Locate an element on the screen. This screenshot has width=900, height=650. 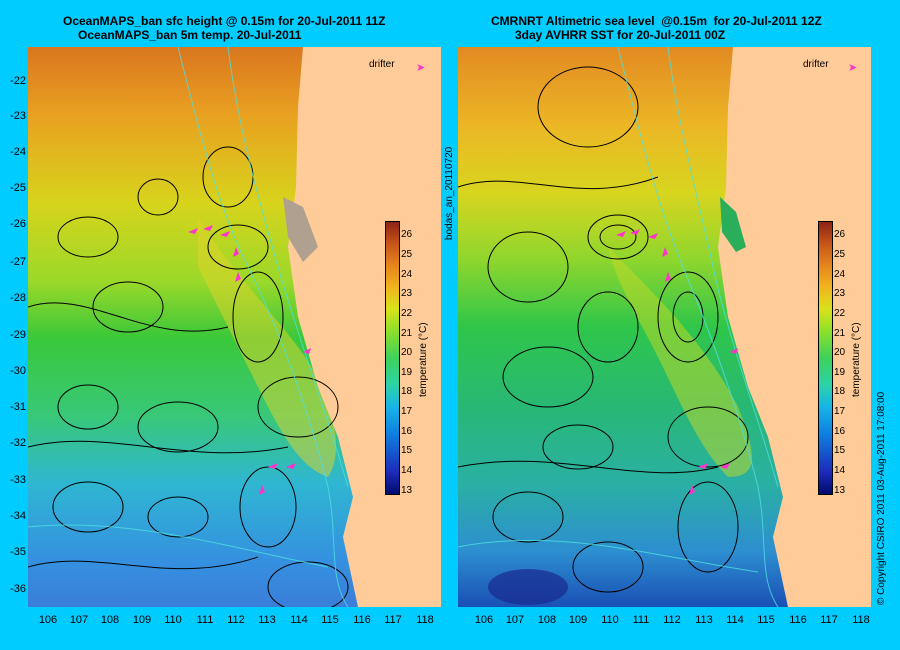
y-tick-33: -33 is located at coordinates (18, 480).